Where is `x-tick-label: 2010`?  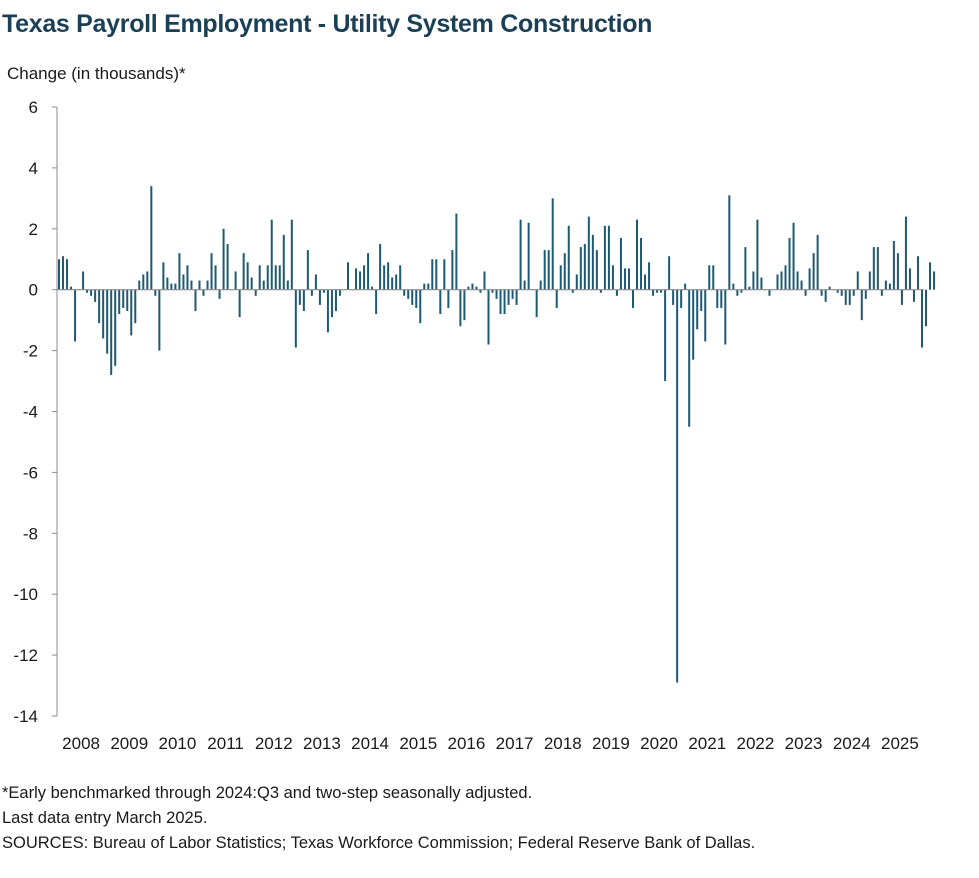
x-tick-label: 2010 is located at coordinates (178, 743).